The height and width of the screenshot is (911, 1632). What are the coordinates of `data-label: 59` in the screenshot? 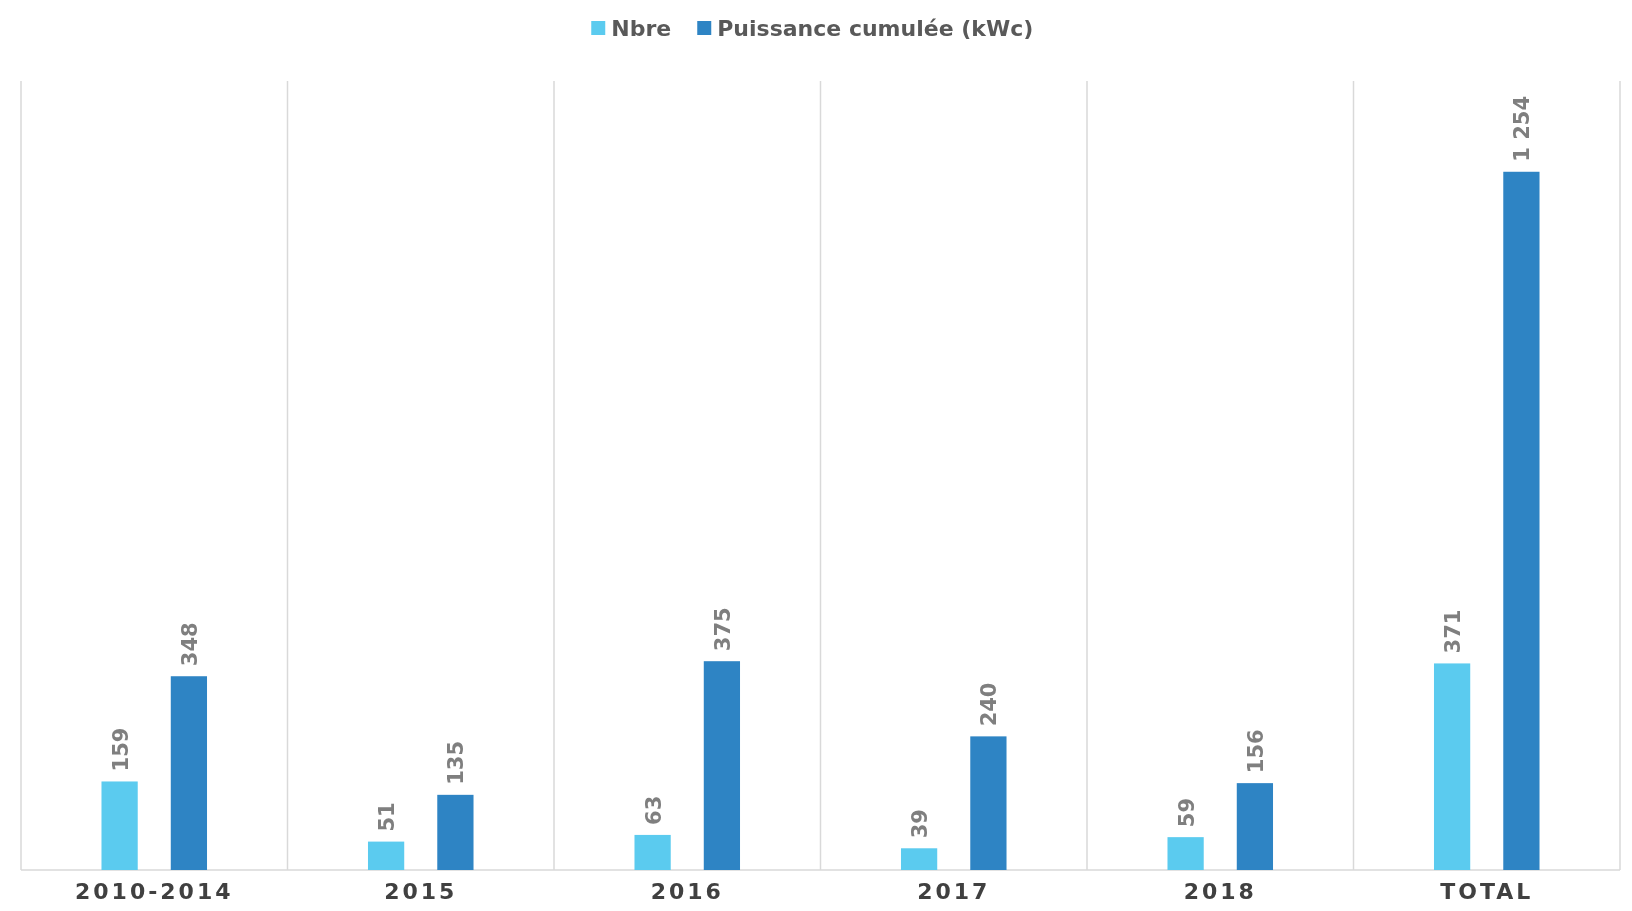 It's located at (1186, 812).